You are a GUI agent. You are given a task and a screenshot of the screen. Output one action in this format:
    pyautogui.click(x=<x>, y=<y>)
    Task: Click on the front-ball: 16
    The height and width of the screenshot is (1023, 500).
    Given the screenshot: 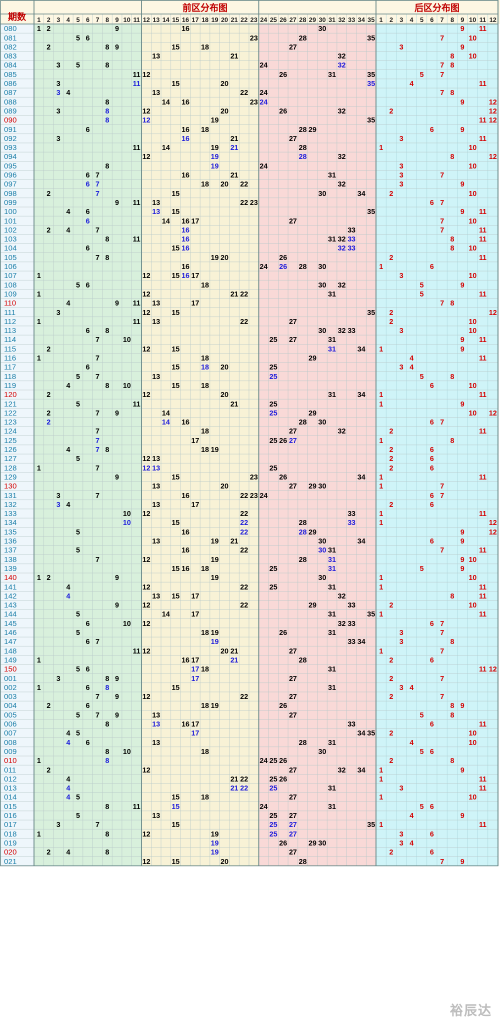 What is the action you would take?
    pyautogui.click(x=185, y=531)
    